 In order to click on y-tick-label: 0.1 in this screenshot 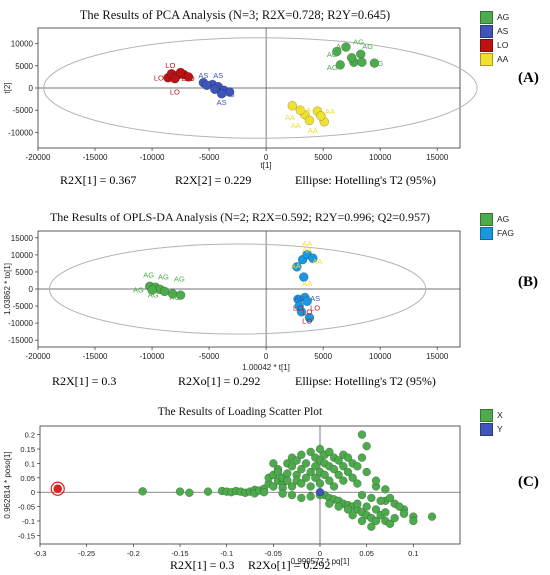, I will do `click(30, 463)`.